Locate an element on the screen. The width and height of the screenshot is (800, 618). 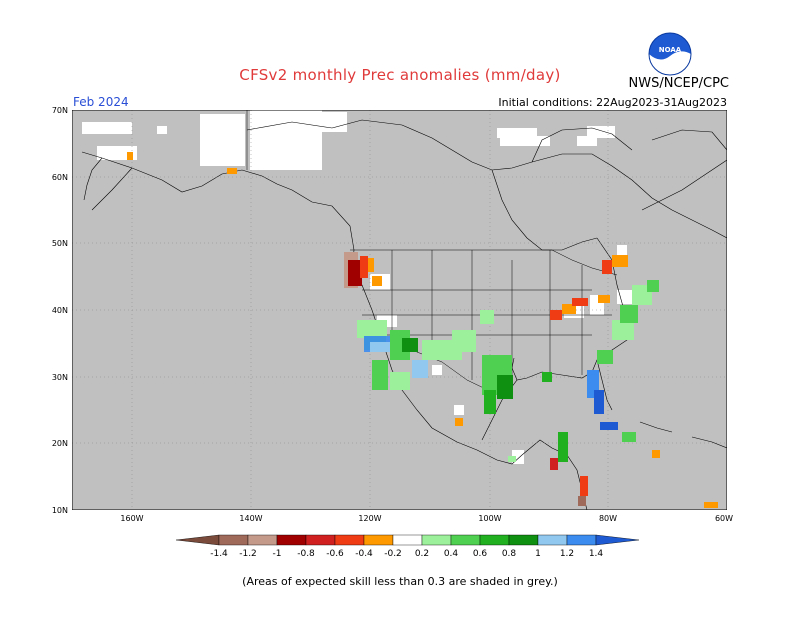
lon-label: 140W is located at coordinates (250, 518).